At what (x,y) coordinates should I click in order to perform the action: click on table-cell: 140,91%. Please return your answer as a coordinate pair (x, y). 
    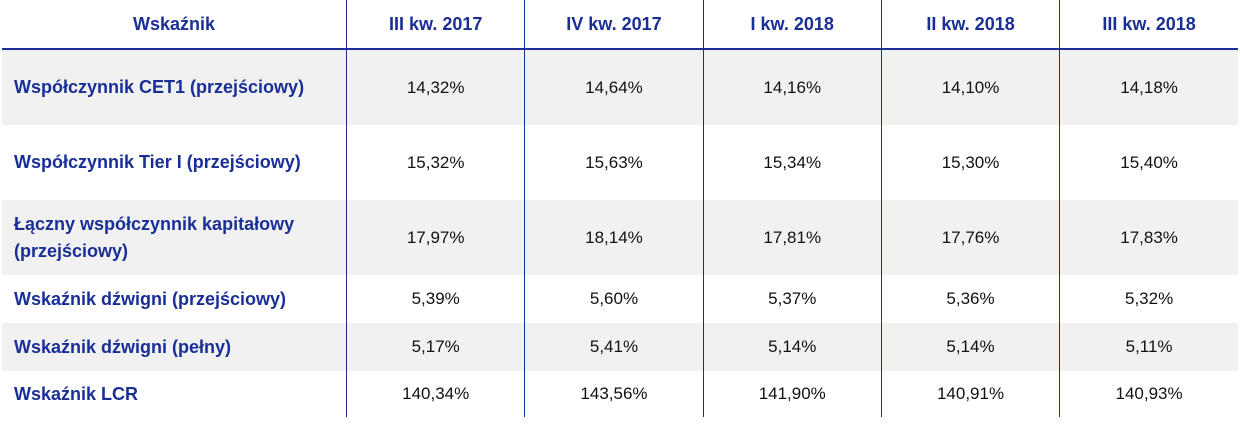
    Looking at the image, I should click on (970, 394).